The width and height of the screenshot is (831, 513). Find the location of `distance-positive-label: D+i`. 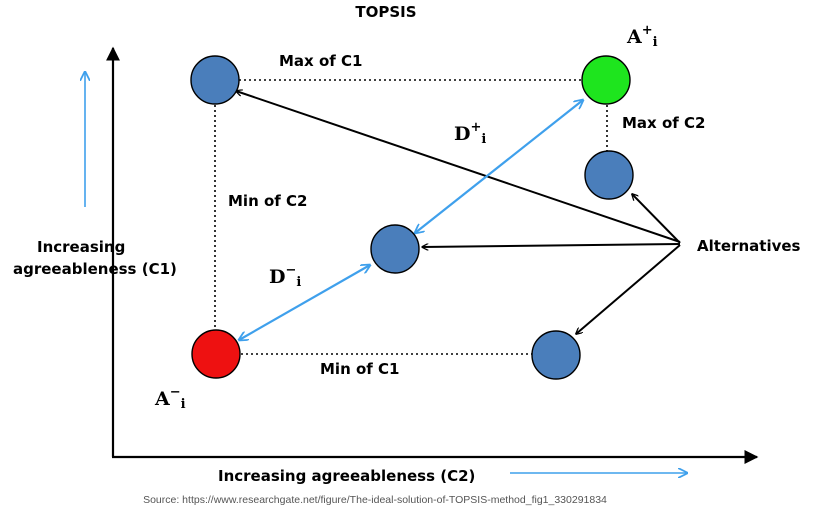

distance-positive-label: D+i is located at coordinates (470, 133).